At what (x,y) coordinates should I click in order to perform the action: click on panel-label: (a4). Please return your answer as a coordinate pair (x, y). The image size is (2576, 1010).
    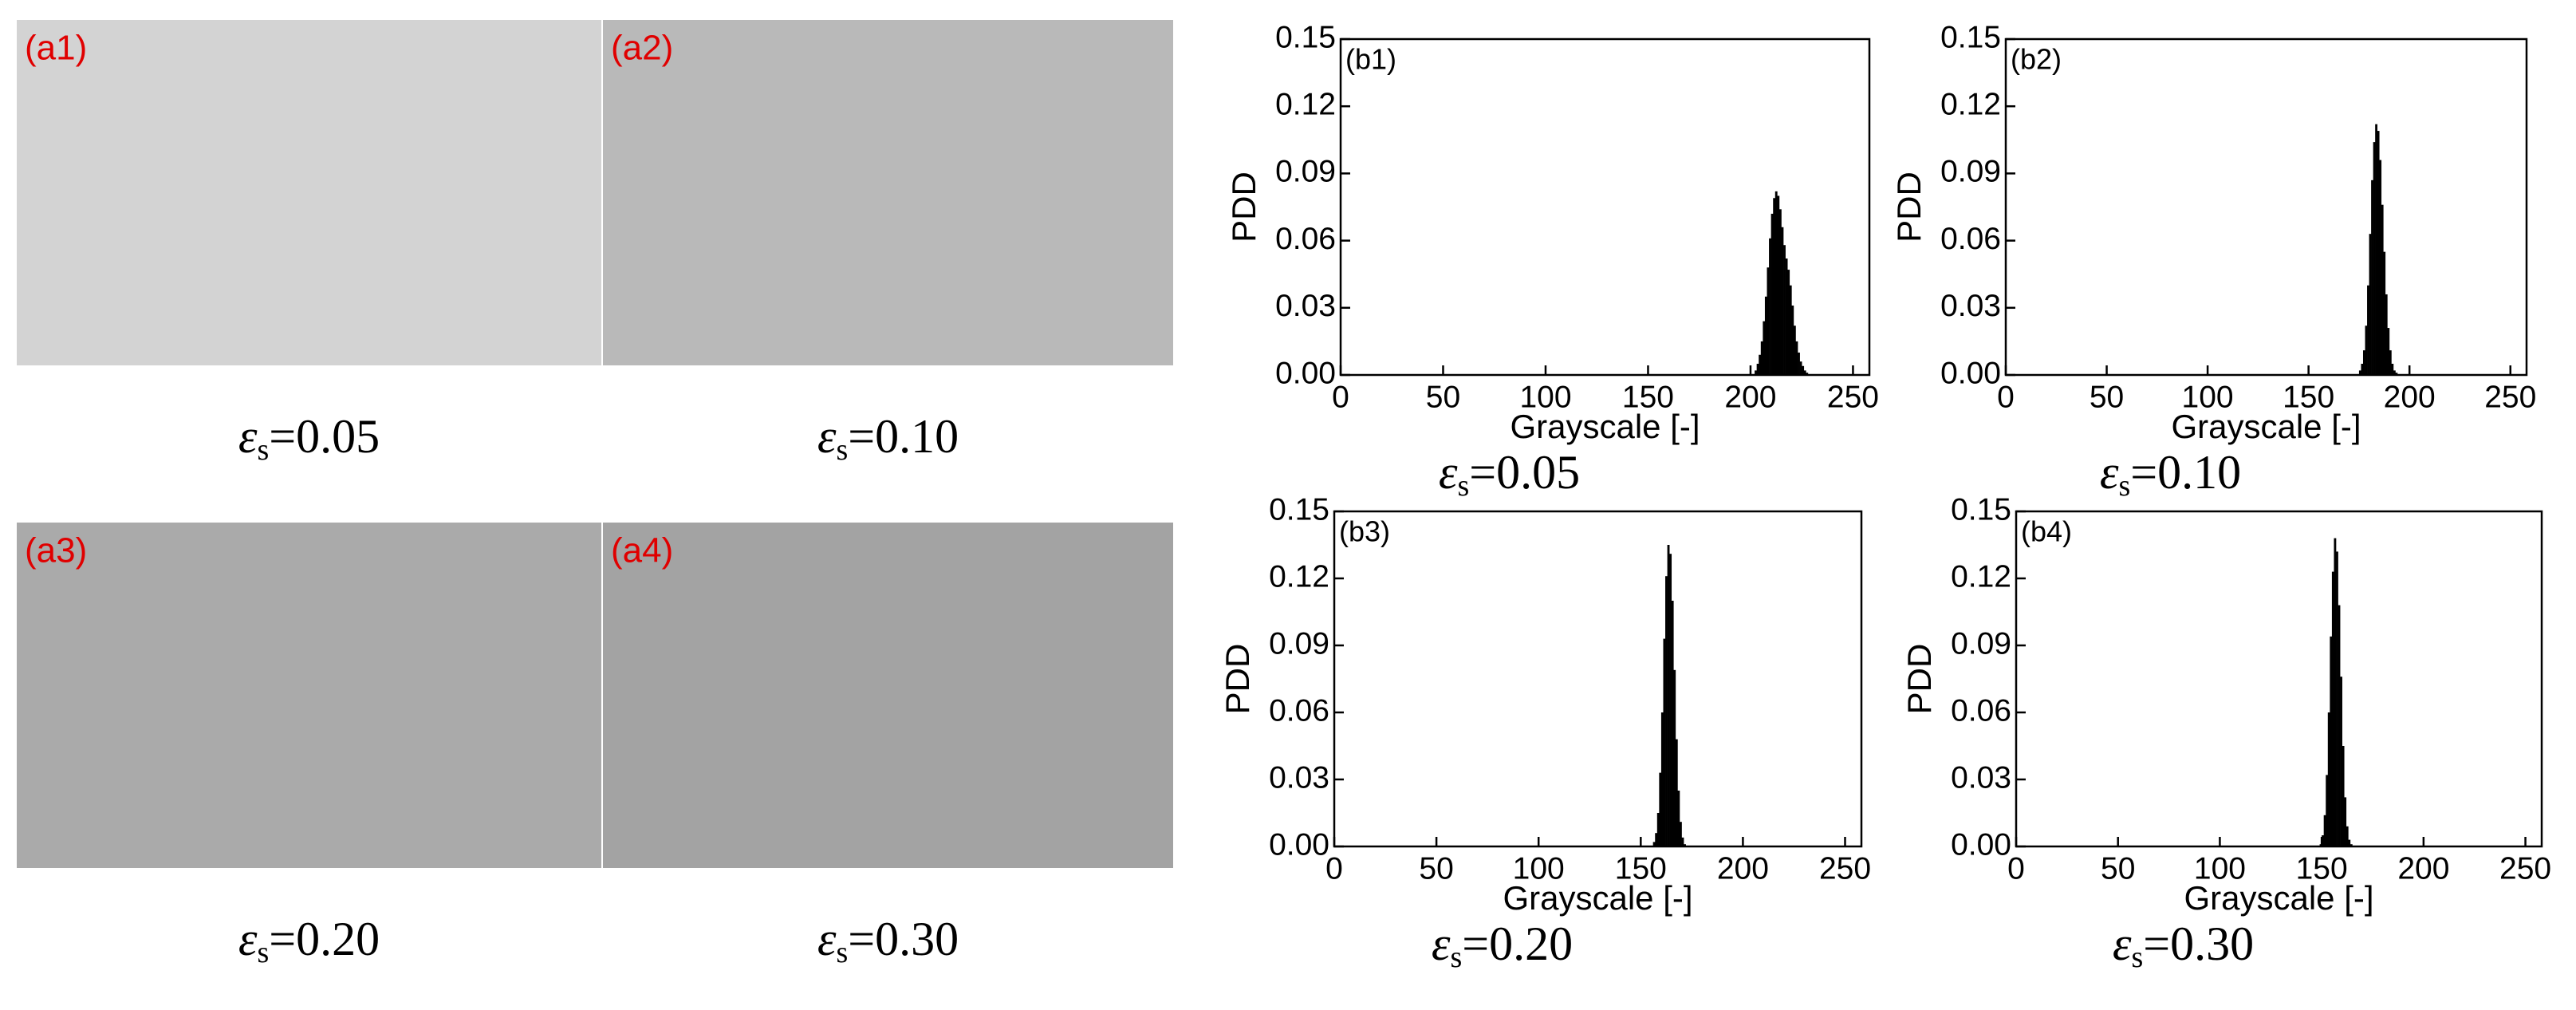
    Looking at the image, I should click on (642, 550).